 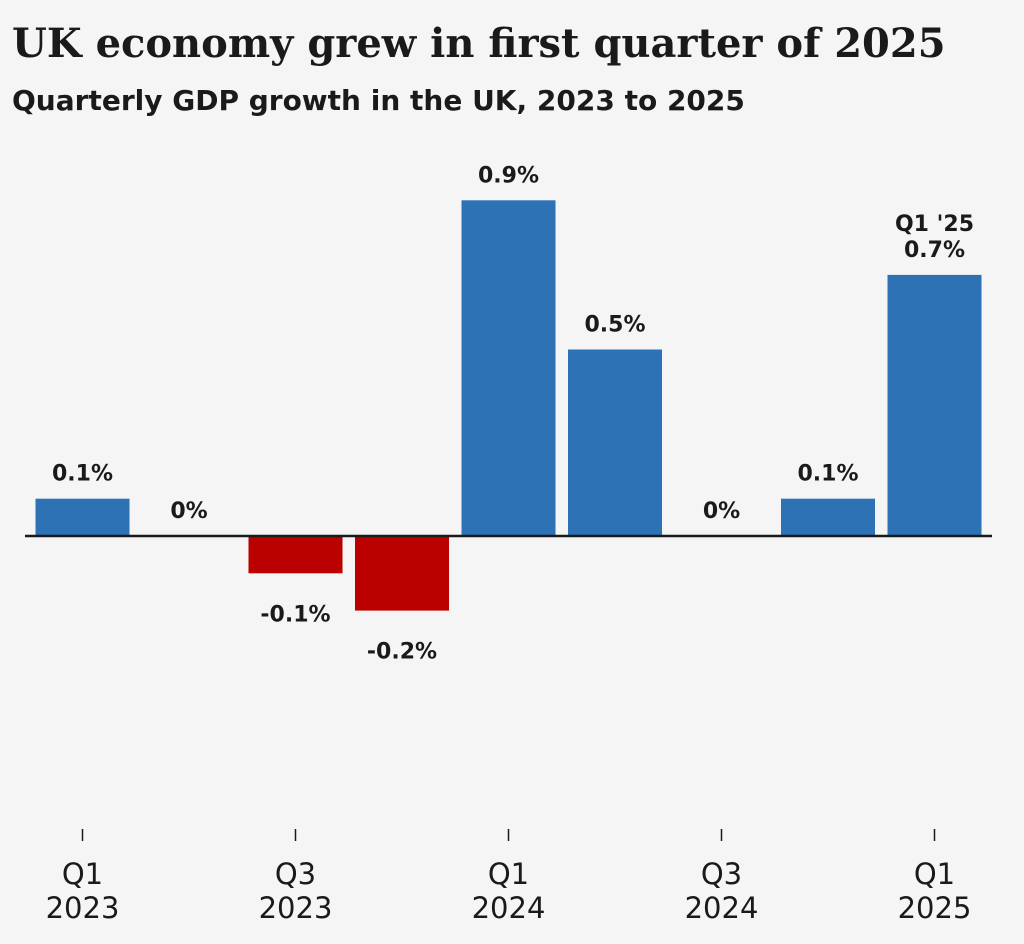 What do you see at coordinates (295, 555) in the screenshot?
I see `bar-q3-2023` at bounding box center [295, 555].